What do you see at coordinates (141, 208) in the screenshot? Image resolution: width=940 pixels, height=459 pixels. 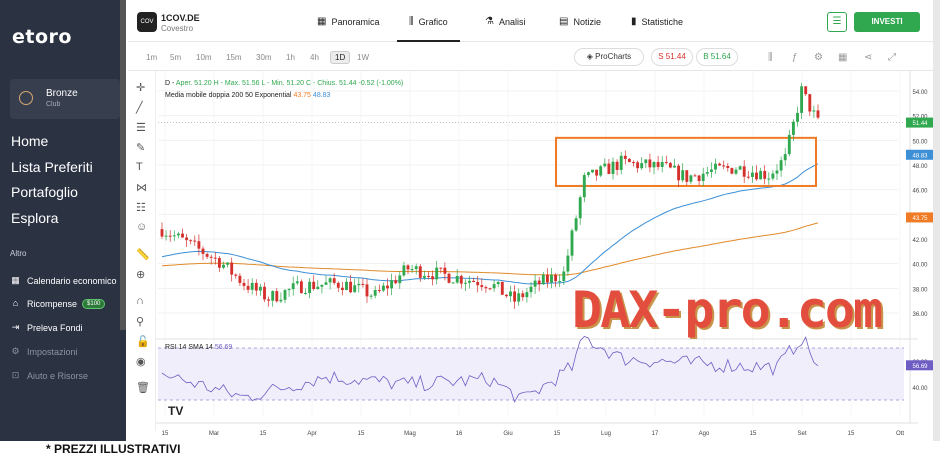 I see `fib-icon: ☷` at bounding box center [141, 208].